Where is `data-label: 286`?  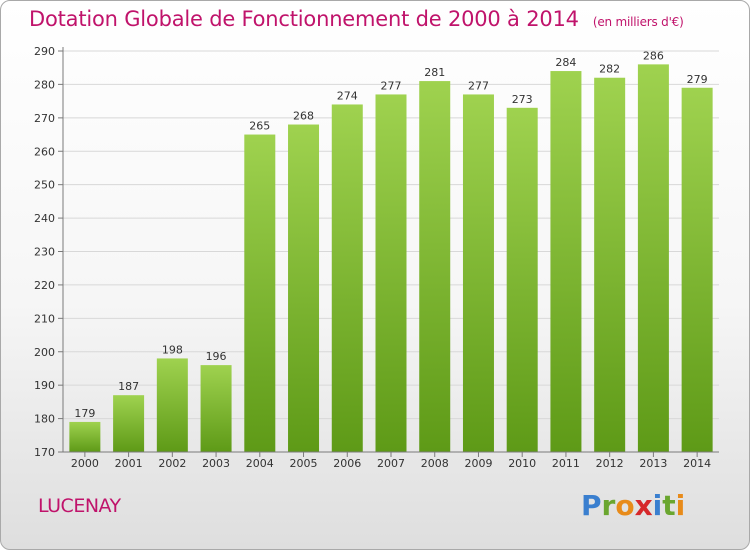 data-label: 286 is located at coordinates (653, 55).